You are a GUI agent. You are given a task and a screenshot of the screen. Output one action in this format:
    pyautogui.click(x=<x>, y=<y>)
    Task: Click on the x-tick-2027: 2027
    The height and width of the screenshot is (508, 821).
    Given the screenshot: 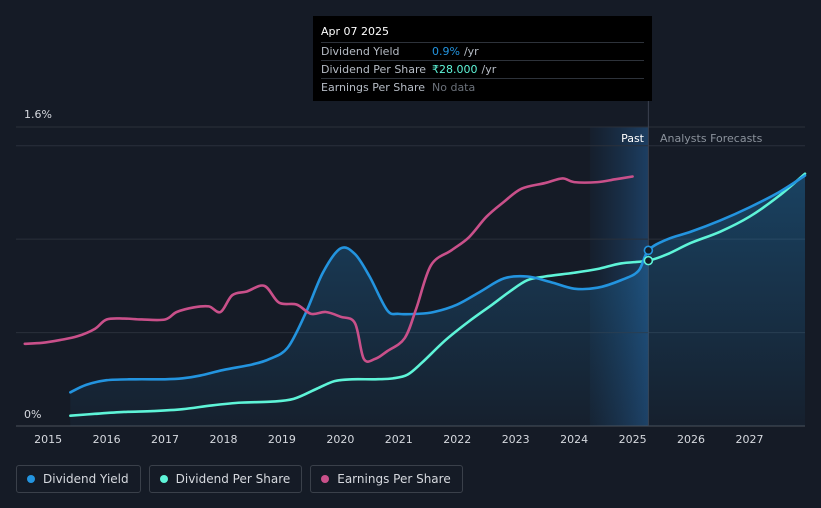 What is the action you would take?
    pyautogui.click(x=749, y=439)
    